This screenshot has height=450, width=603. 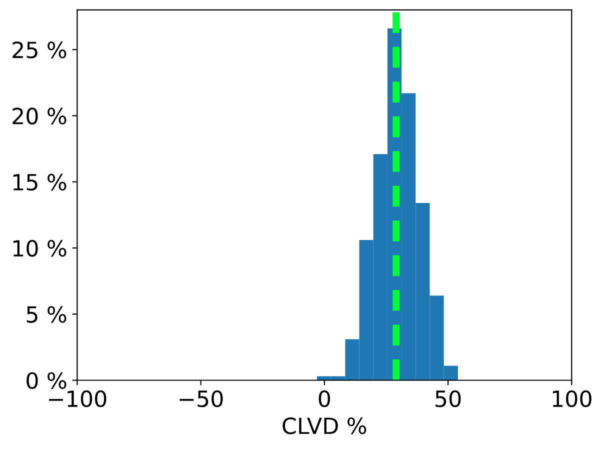 I want to click on y-tick-label: 20 %, so click(x=39, y=116).